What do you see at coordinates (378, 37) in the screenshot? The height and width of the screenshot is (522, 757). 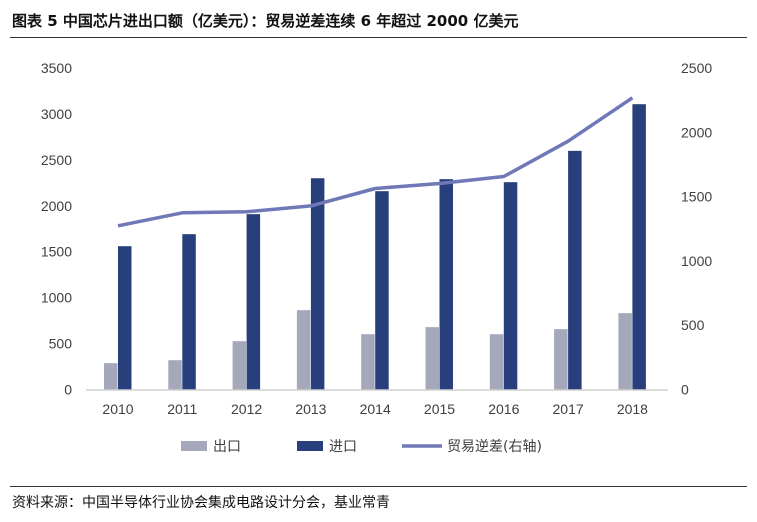 I see `title-divider` at bounding box center [378, 37].